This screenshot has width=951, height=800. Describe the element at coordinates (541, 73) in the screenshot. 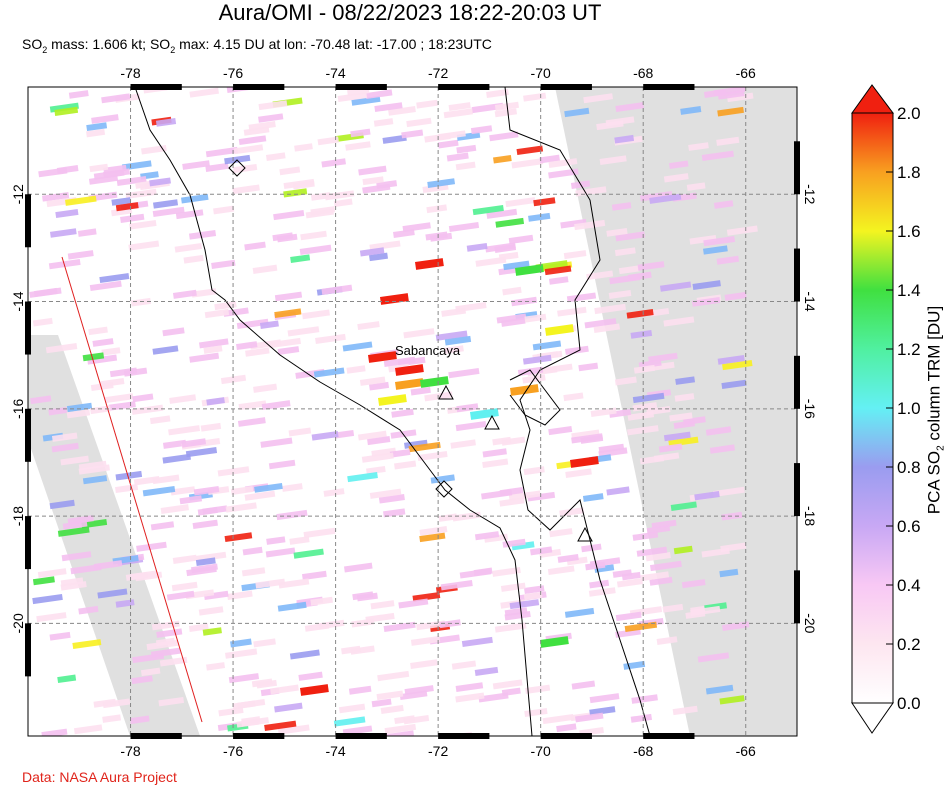

I see `lon-tick-label-top: -70` at that location.